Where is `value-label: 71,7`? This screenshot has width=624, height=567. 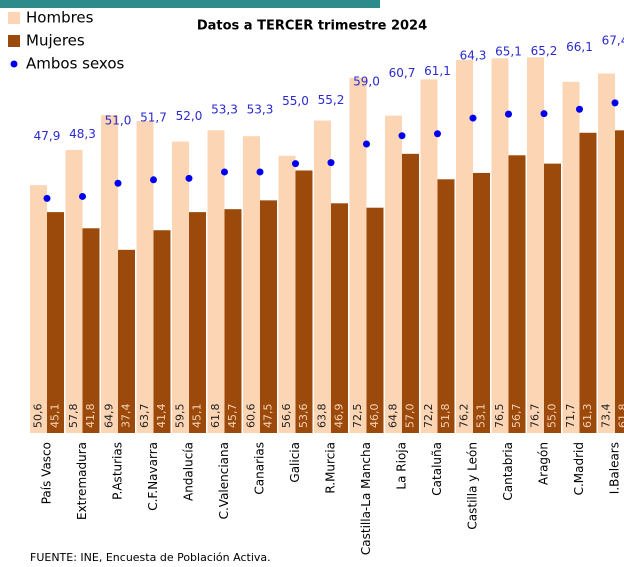 value-label: 71,7 is located at coordinates (570, 416).